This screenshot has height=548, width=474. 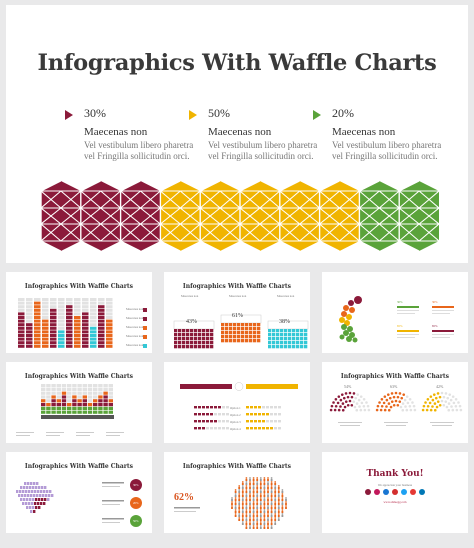 I want to click on thumb-title: Infographics With Waffle Charts, so click(x=79, y=466).